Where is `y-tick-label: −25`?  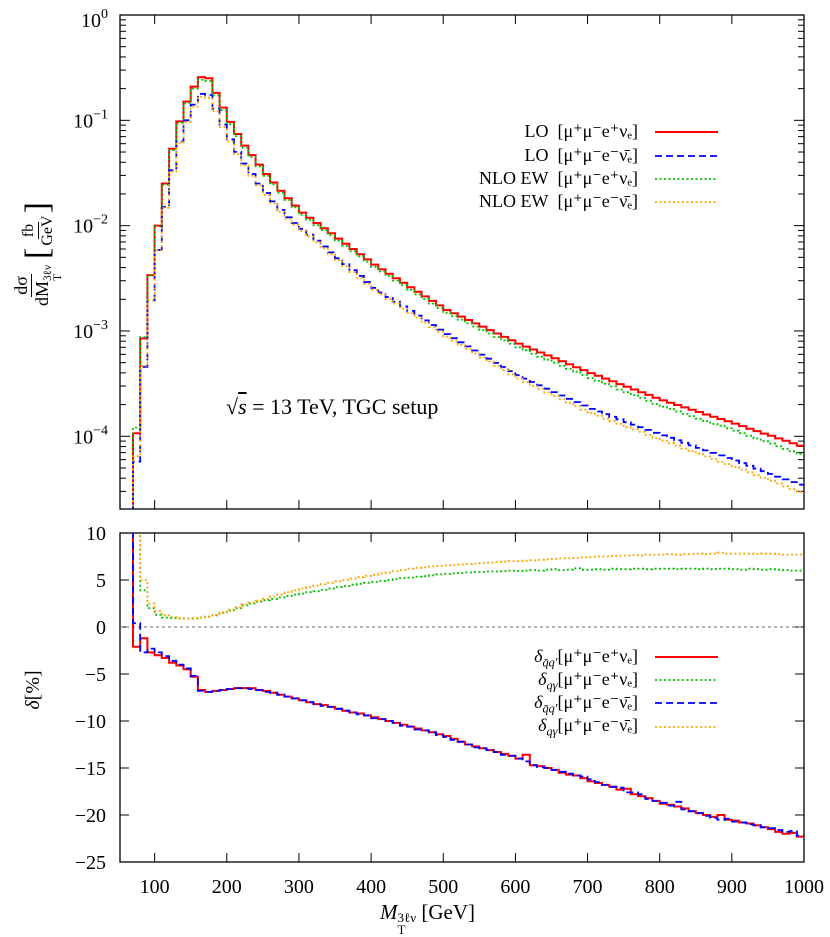
y-tick-label: −25 is located at coordinates (90, 863).